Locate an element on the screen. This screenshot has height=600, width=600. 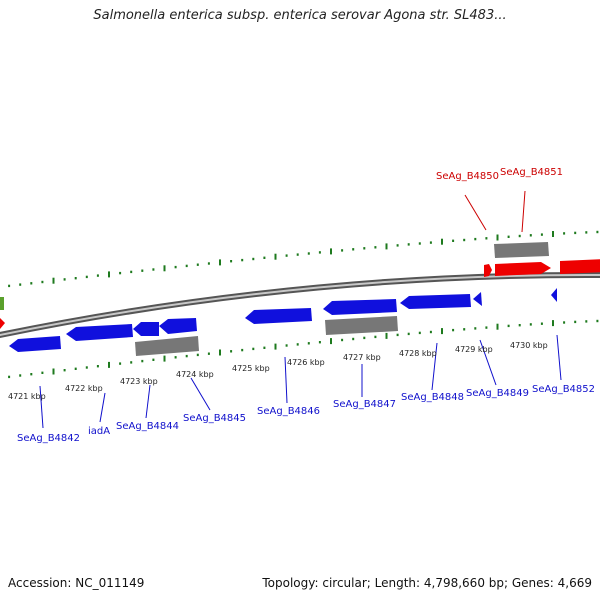
tick-label-4729: 4729 kbp is located at coordinates (474, 349).